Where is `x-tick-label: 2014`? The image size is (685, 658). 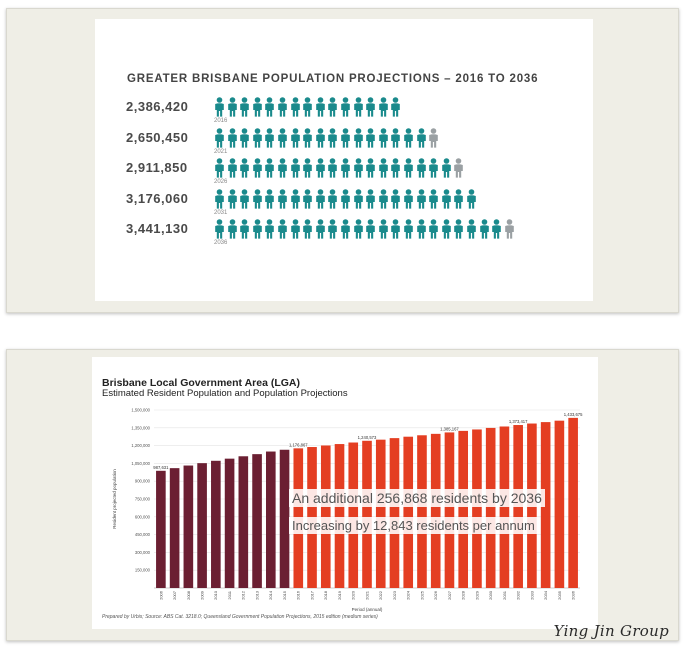
x-tick-label: 2014 is located at coordinates (270, 595).